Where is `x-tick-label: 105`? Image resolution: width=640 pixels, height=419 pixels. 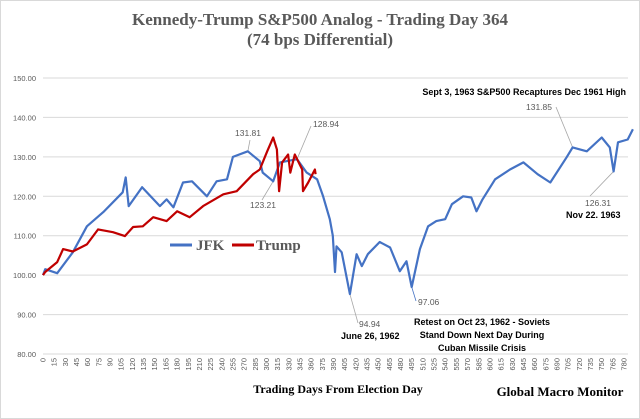
x-tick-label: 105 is located at coordinates (121, 364).